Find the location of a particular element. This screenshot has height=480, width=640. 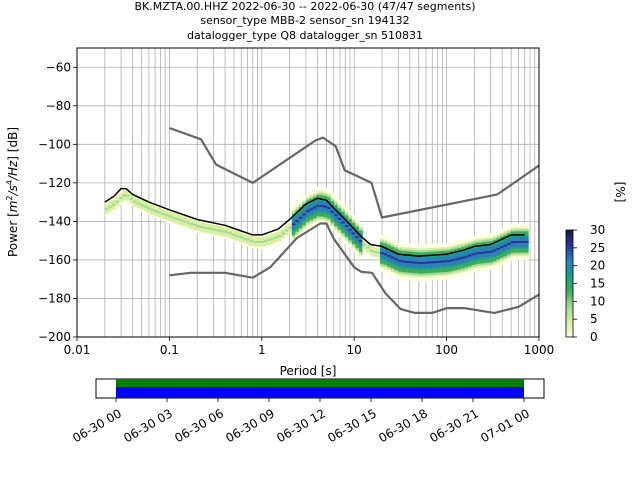

time-tick-label: 06-30 00 is located at coordinates (97, 425).